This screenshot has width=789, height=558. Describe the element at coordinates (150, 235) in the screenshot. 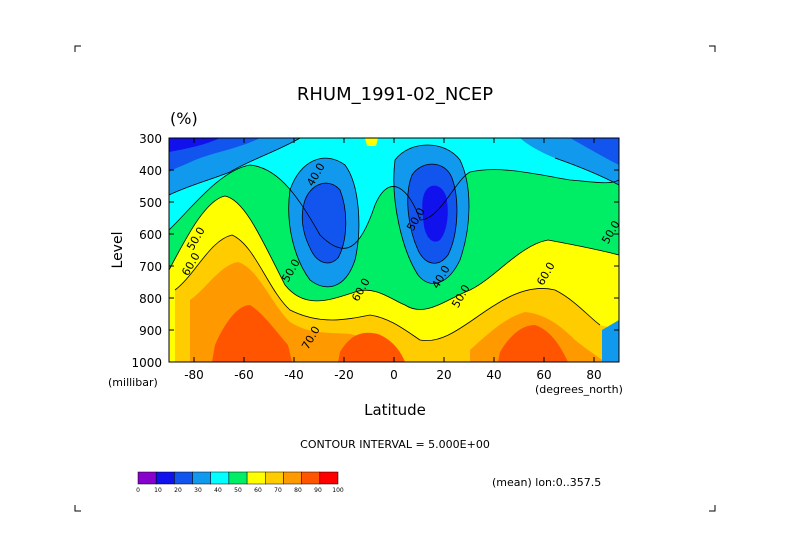

I see `y-tick-label: 600` at that location.